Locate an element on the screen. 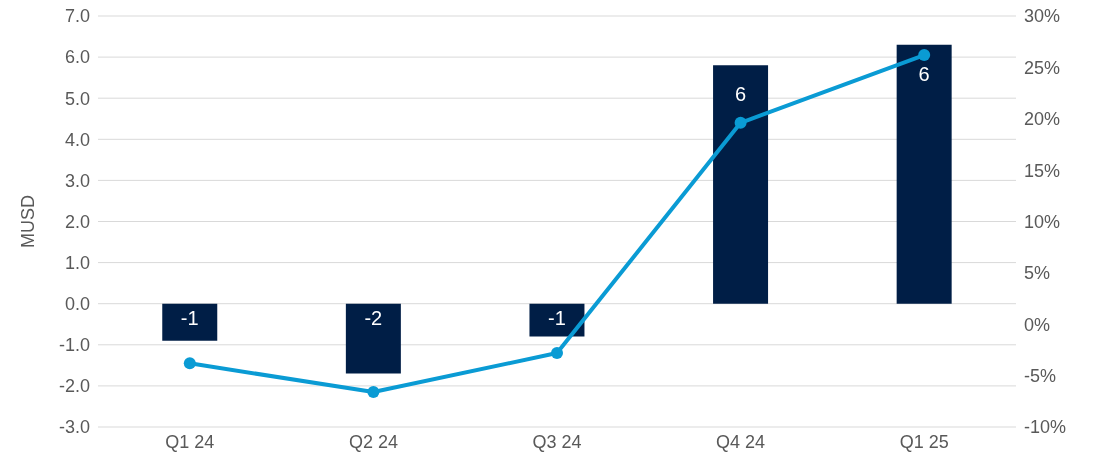 The width and height of the screenshot is (1104, 465). x-tick-label: Q1 25 is located at coordinates (924, 441).